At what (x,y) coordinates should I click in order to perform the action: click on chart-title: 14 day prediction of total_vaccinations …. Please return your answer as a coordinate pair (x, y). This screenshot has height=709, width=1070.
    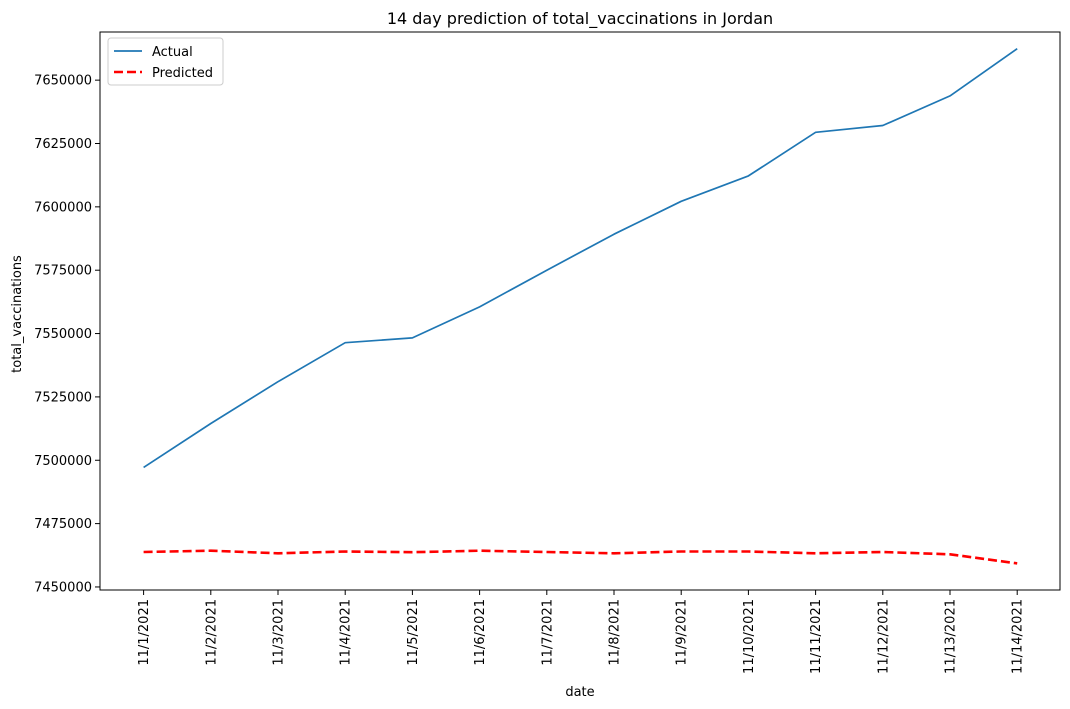
    Looking at the image, I should click on (580, 19).